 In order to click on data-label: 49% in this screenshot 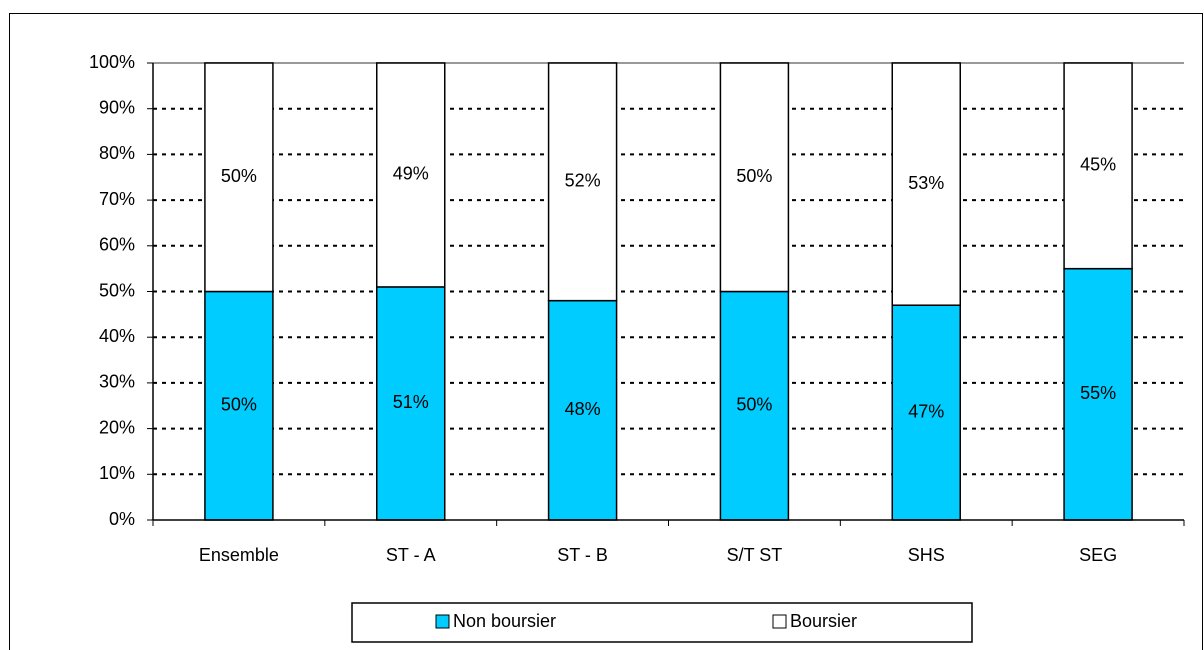, I will do `click(411, 174)`.